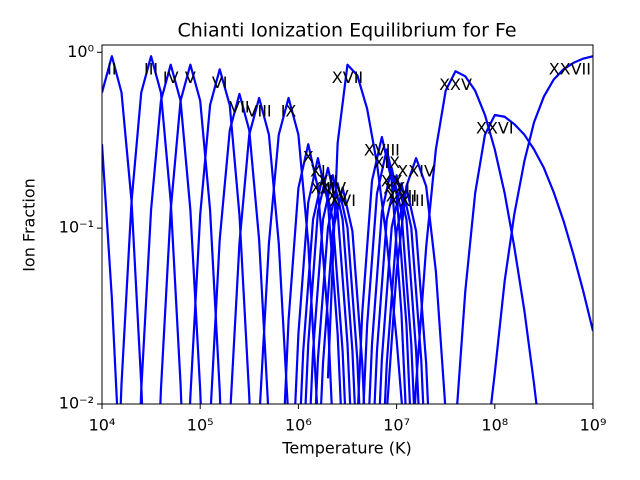 This screenshot has width=640, height=480. I want to click on ion-label: XX, so click(392, 180).